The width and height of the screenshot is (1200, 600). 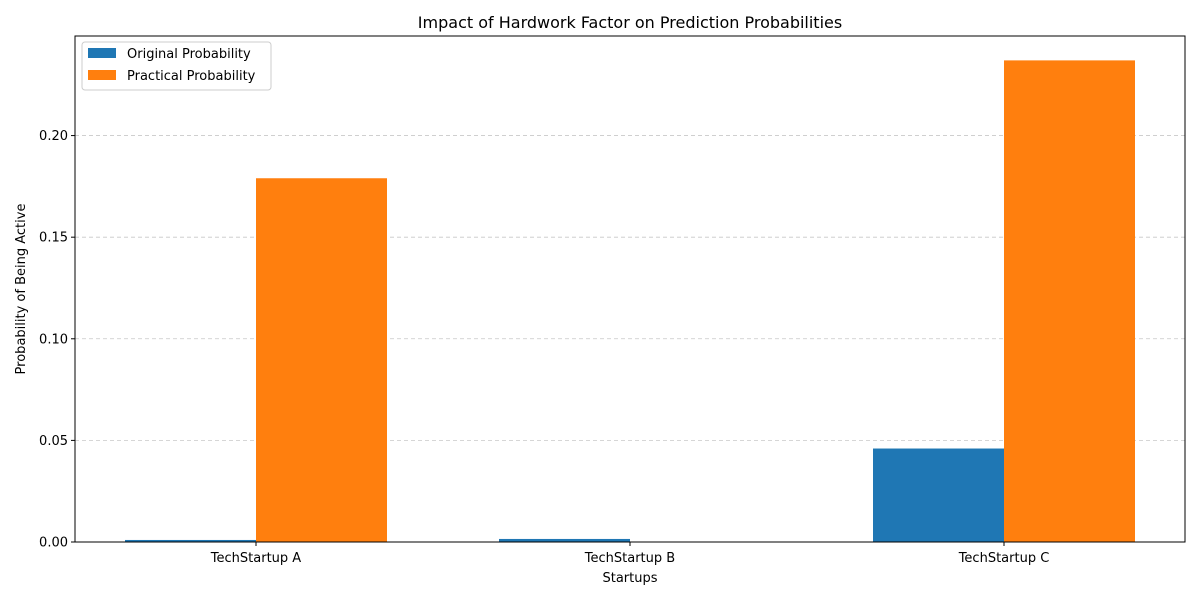 I want to click on x-tick-label: TechStartup A, so click(x=255, y=558).